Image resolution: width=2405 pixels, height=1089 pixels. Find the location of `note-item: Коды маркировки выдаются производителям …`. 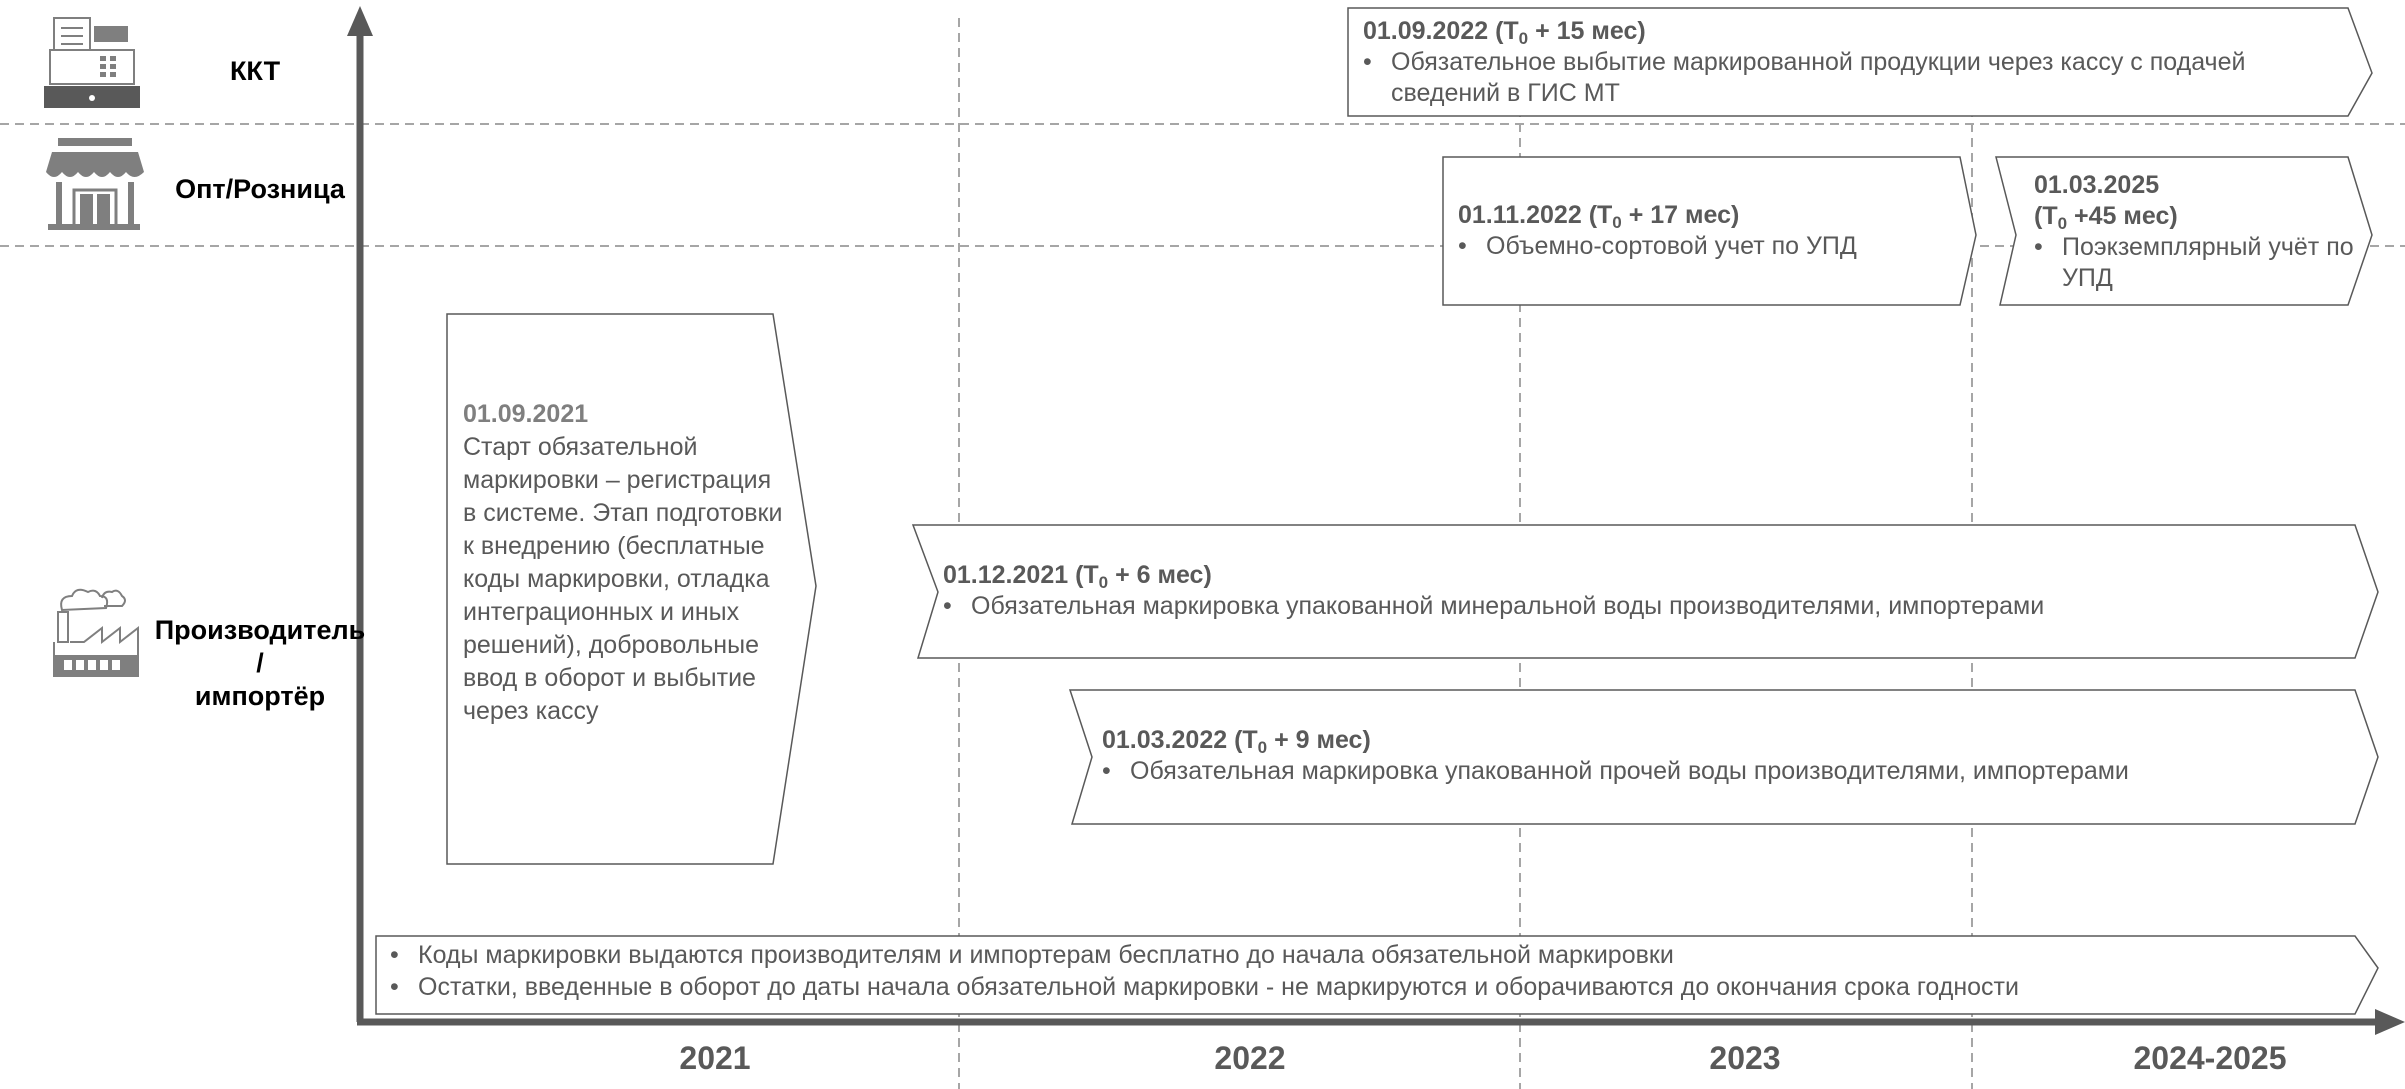

note-item: Коды маркировки выдаются производителям … is located at coordinates (1365, 955).